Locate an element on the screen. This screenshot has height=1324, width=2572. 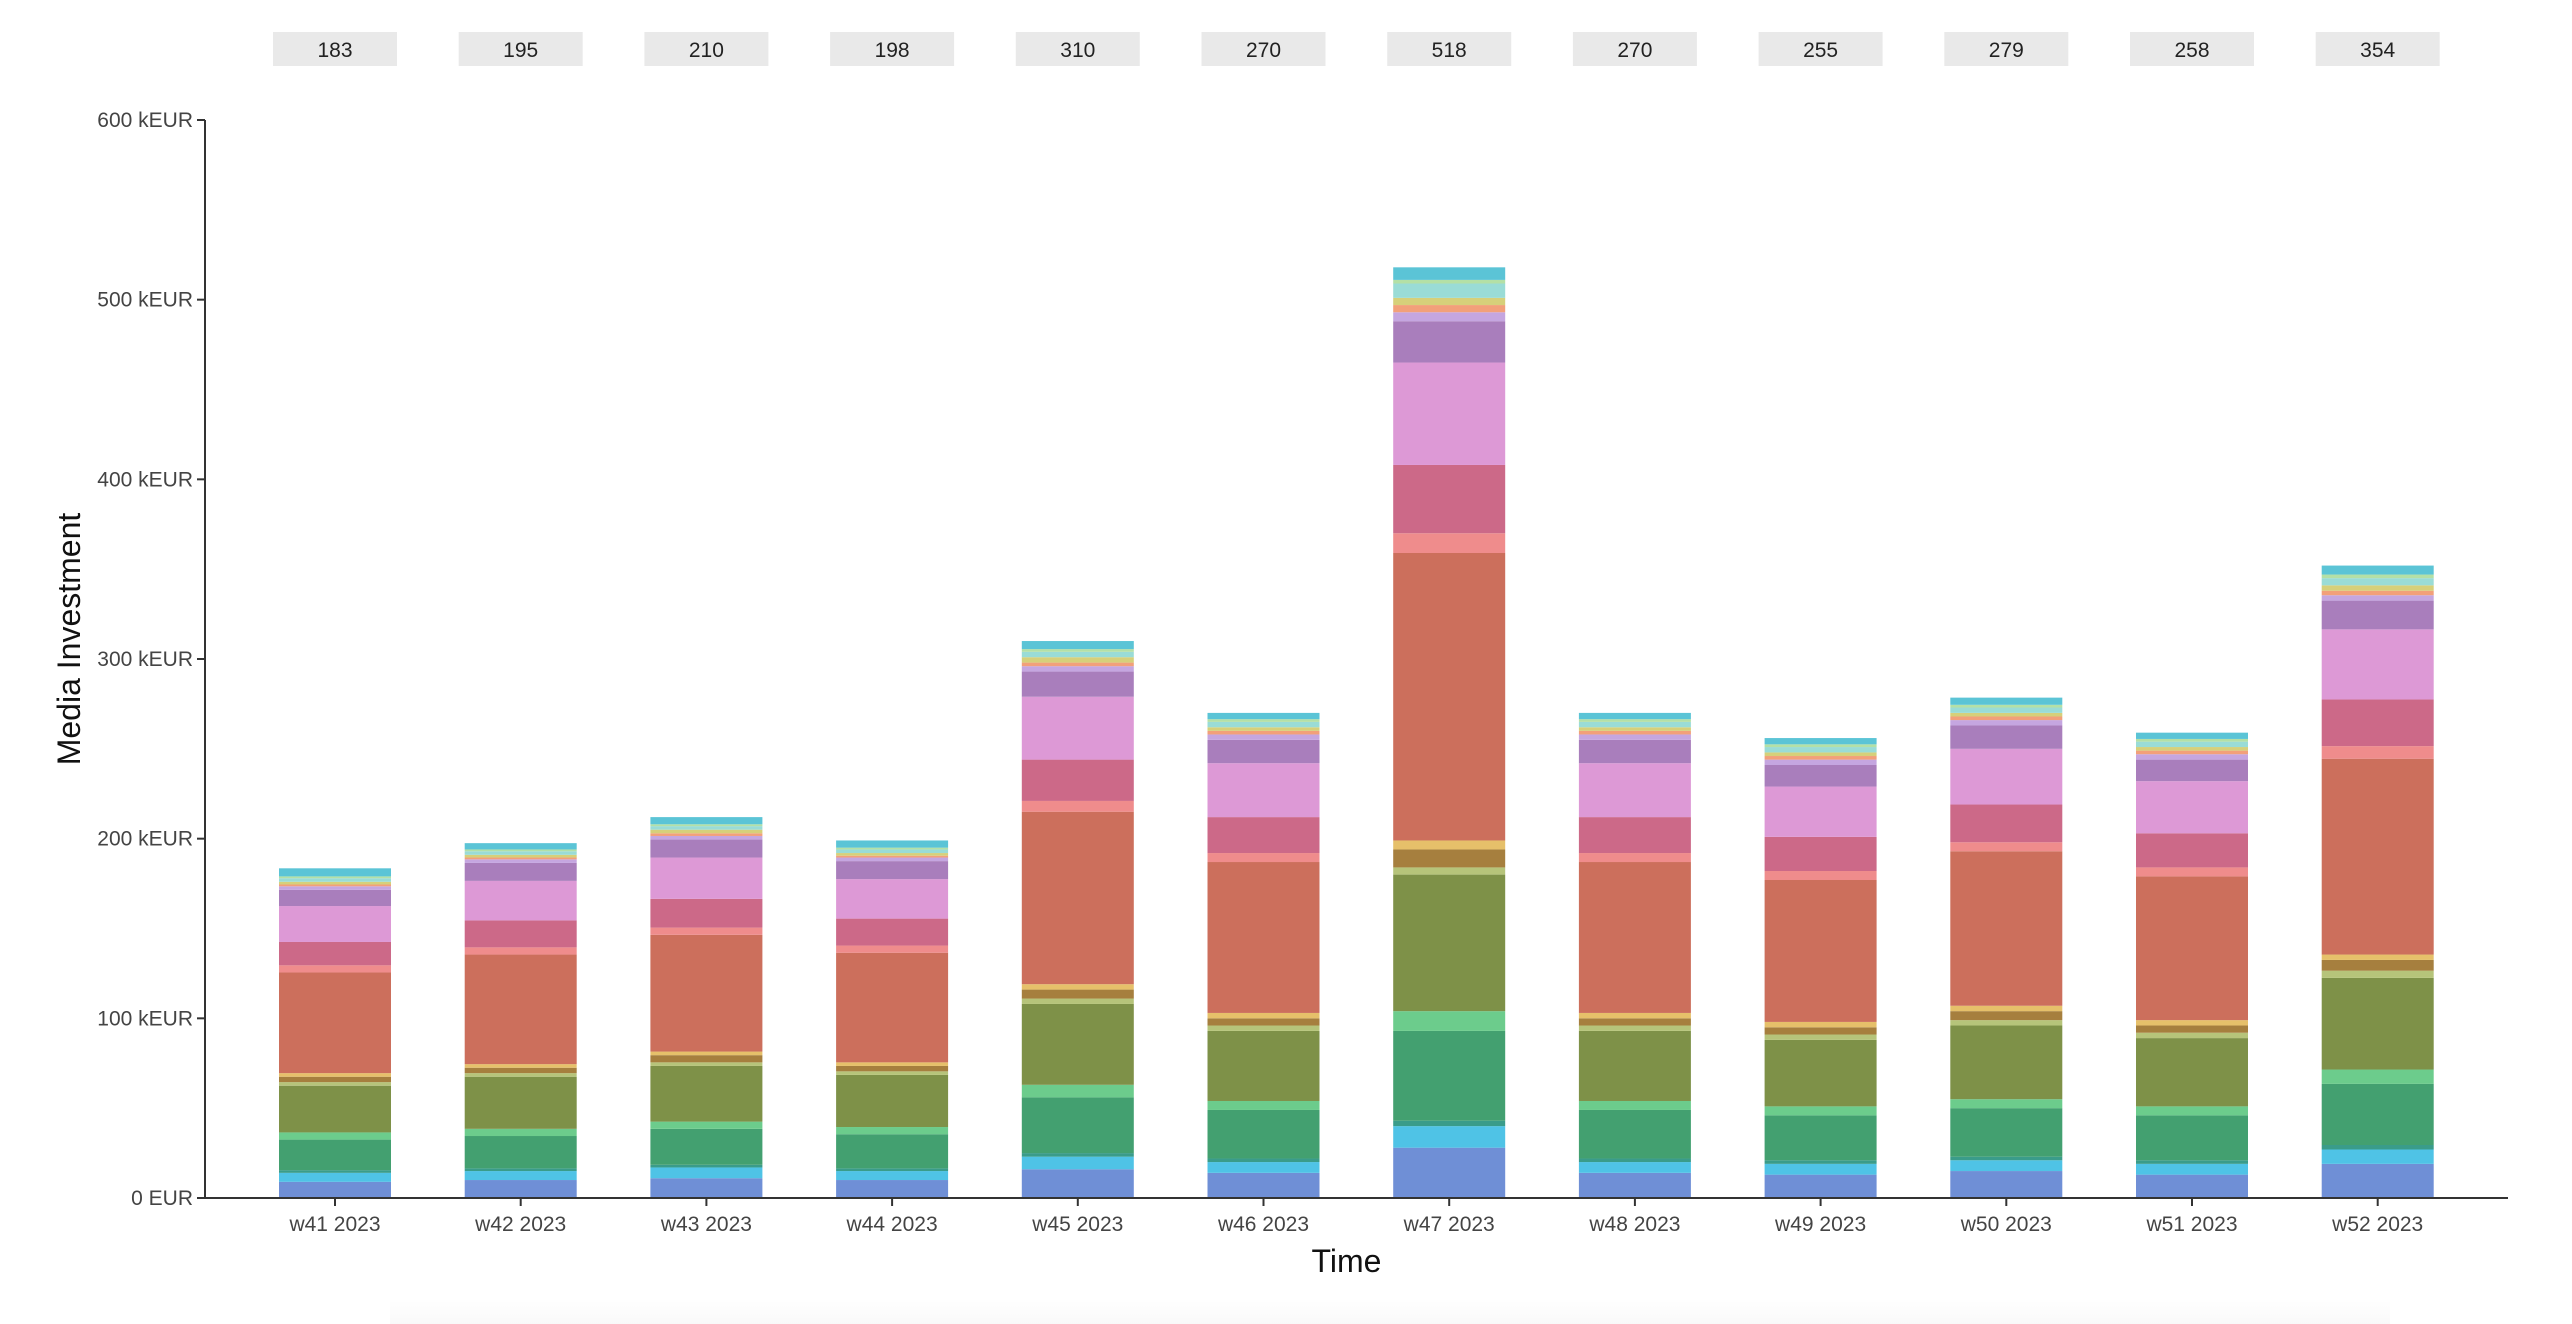
x-tick-label: w49 2023 is located at coordinates (1820, 1224).